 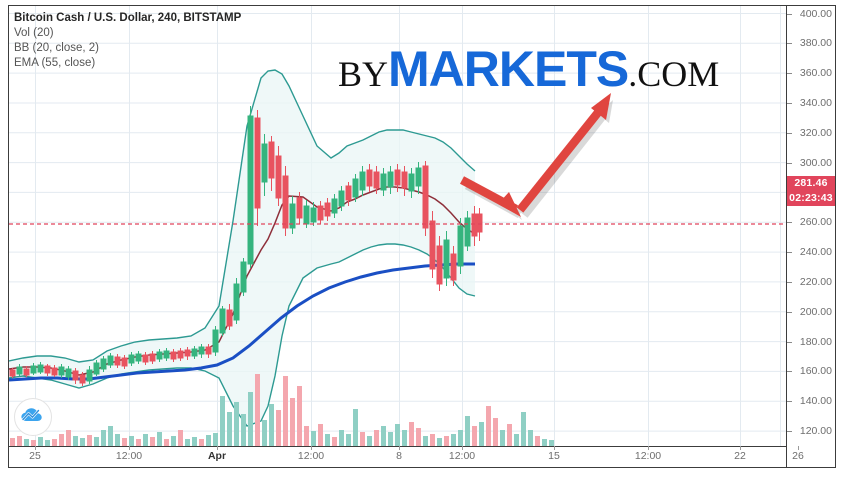 I want to click on volume-bars, so click(x=282, y=410).